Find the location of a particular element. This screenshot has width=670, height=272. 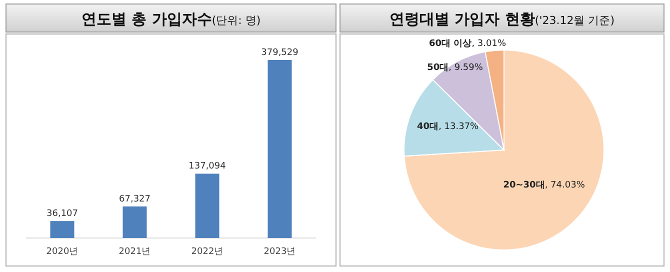

data-label: , 74.03% is located at coordinates (565, 185).